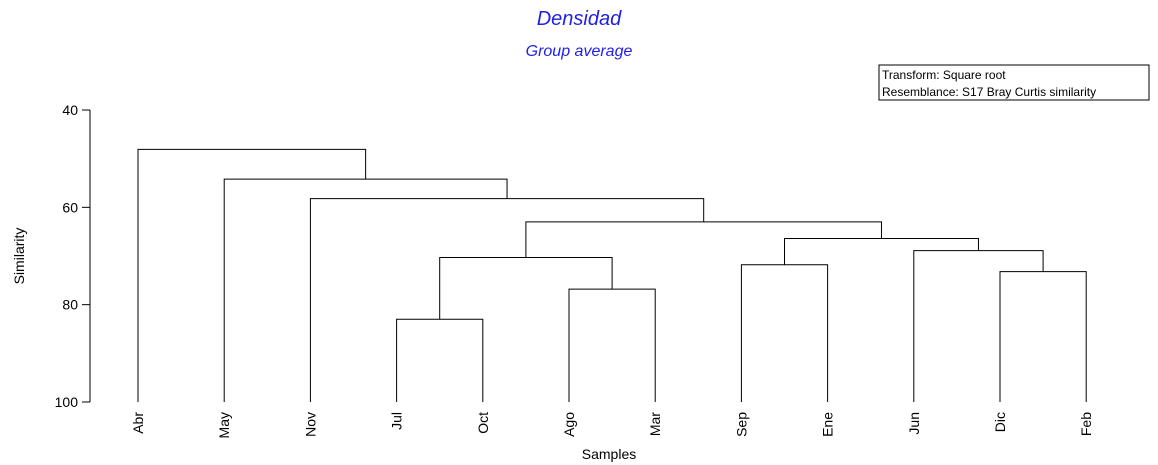  Describe the element at coordinates (741, 424) in the screenshot. I see `leaf-label: Sep` at that location.